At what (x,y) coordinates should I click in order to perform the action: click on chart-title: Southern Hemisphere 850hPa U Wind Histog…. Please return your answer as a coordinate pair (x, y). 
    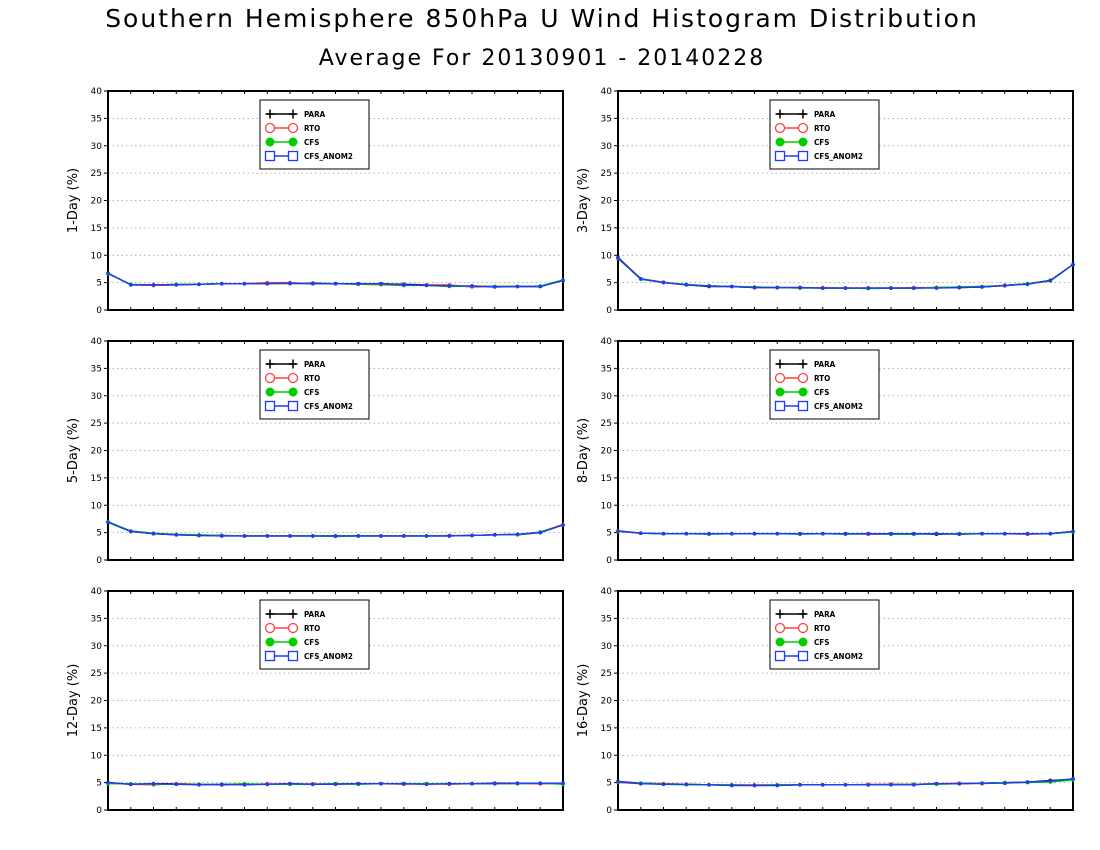
    Looking at the image, I should click on (542, 18).